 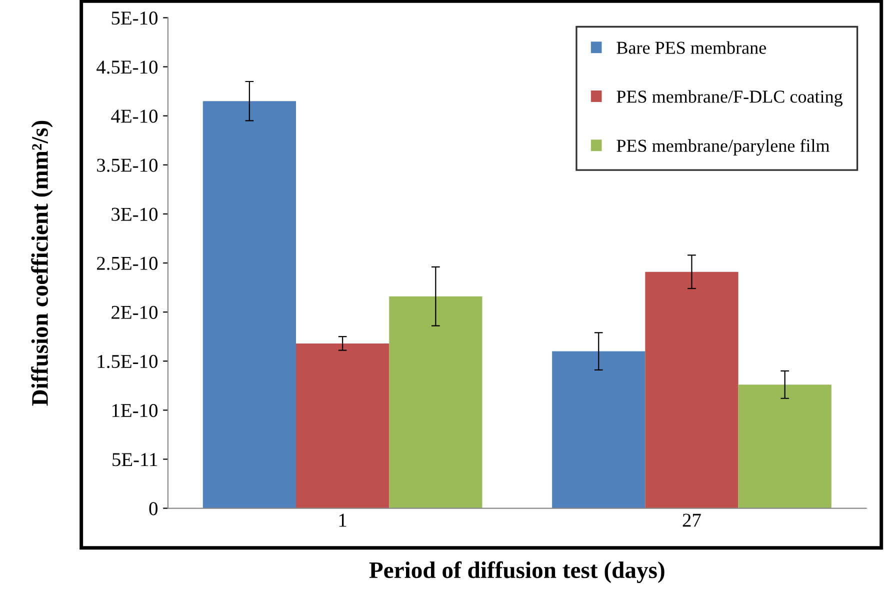 What do you see at coordinates (128, 361) in the screenshot?
I see `y-tick-label: 1.5E-10` at bounding box center [128, 361].